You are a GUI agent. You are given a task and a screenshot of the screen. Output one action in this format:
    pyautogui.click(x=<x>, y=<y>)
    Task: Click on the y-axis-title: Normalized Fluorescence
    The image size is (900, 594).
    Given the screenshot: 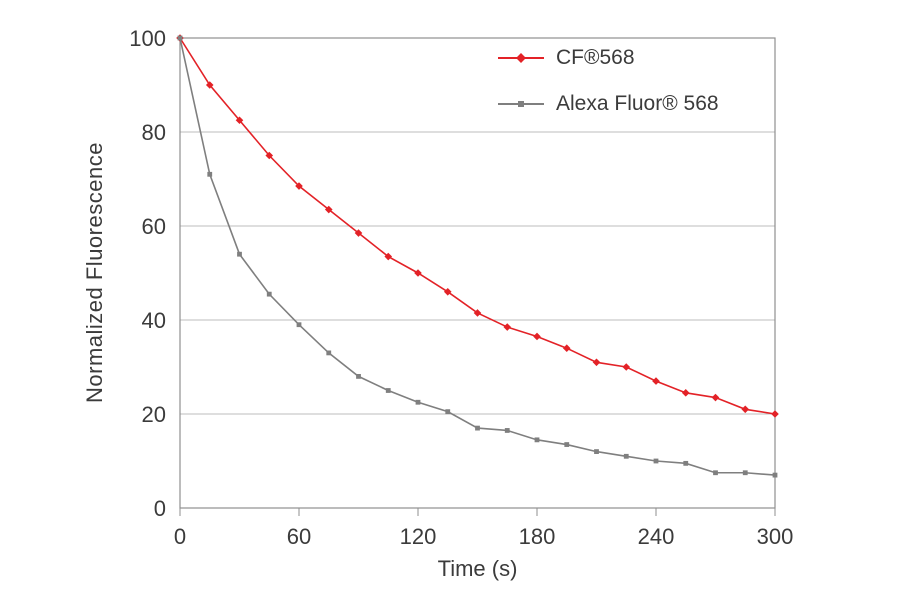 What is the action you would take?
    pyautogui.click(x=94, y=273)
    